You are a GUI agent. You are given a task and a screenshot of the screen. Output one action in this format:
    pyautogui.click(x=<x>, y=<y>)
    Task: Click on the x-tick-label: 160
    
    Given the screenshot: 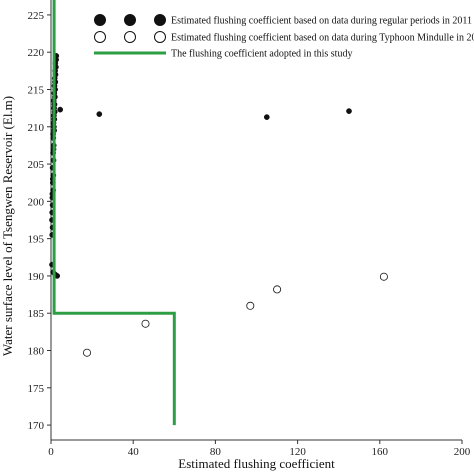 What is the action you would take?
    pyautogui.click(x=380, y=452)
    